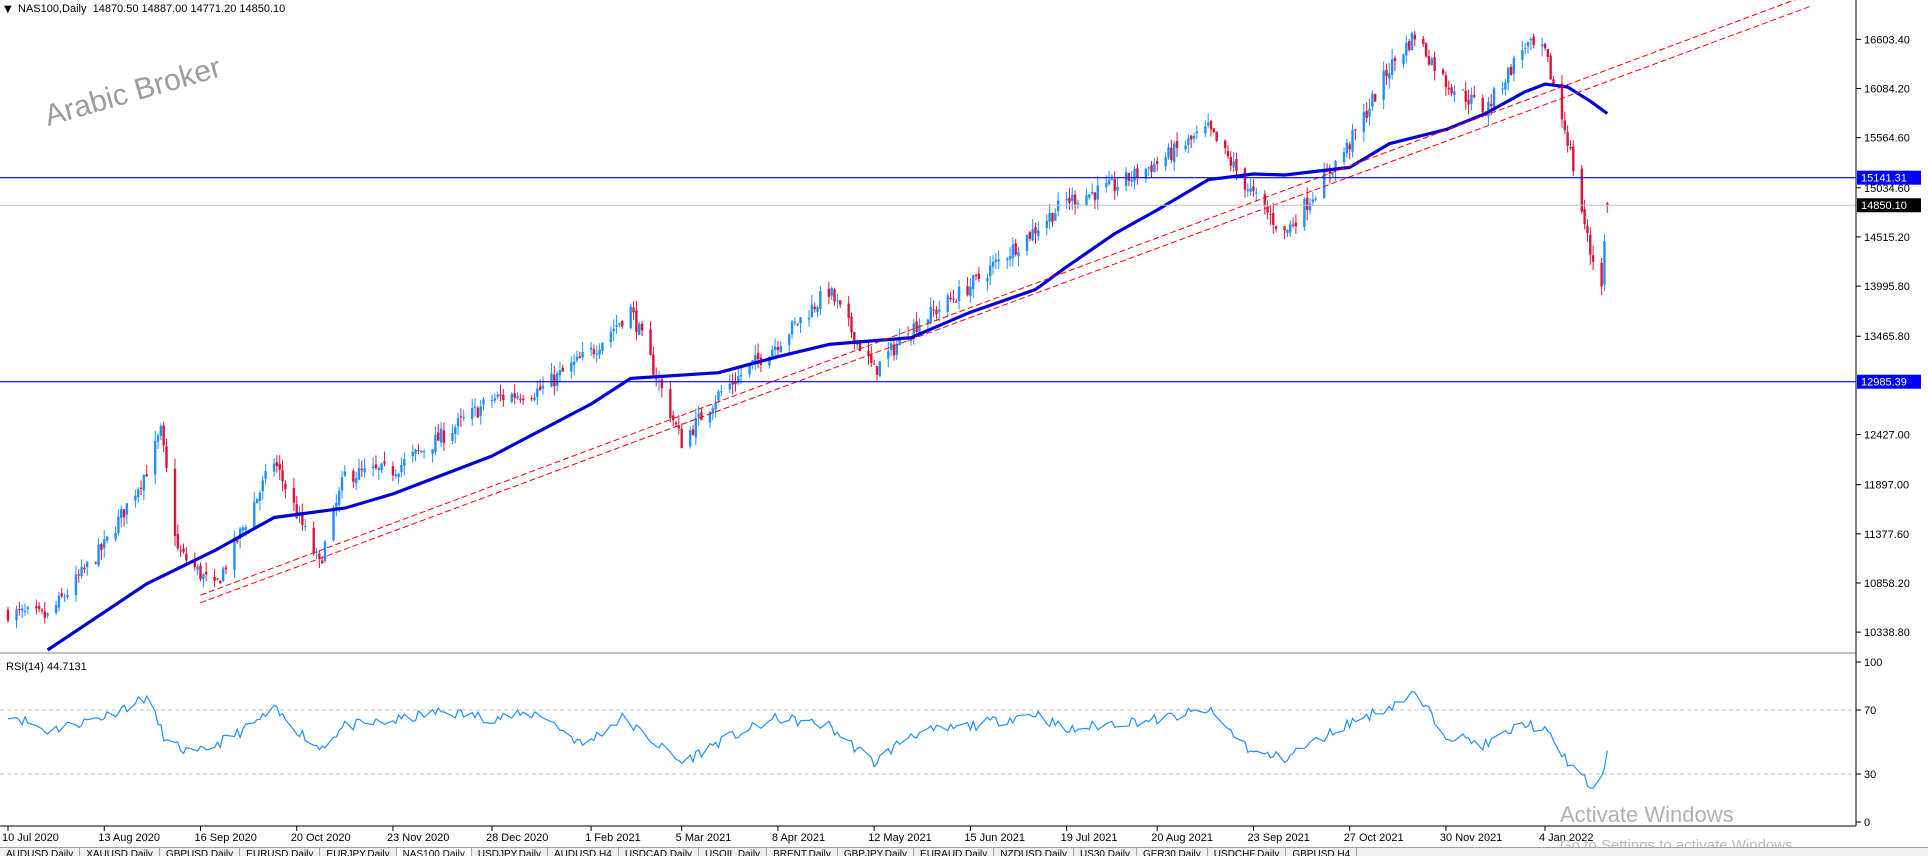  What do you see at coordinates (954, 852) in the screenshot?
I see `chart-tab: EURAUD,Daily` at bounding box center [954, 852].